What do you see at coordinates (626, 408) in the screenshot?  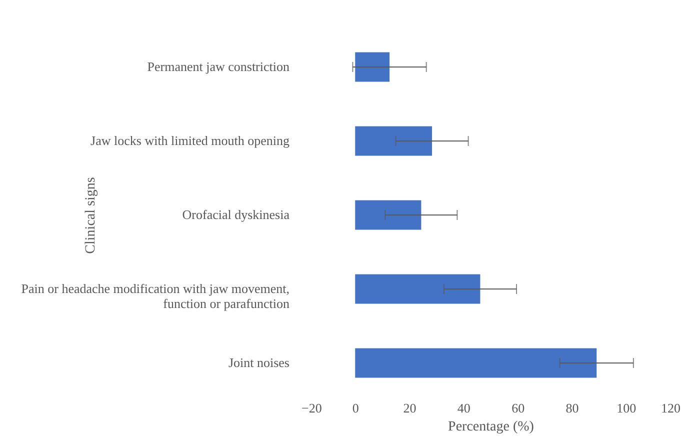 I see `x-tick-label: 100` at bounding box center [626, 408].